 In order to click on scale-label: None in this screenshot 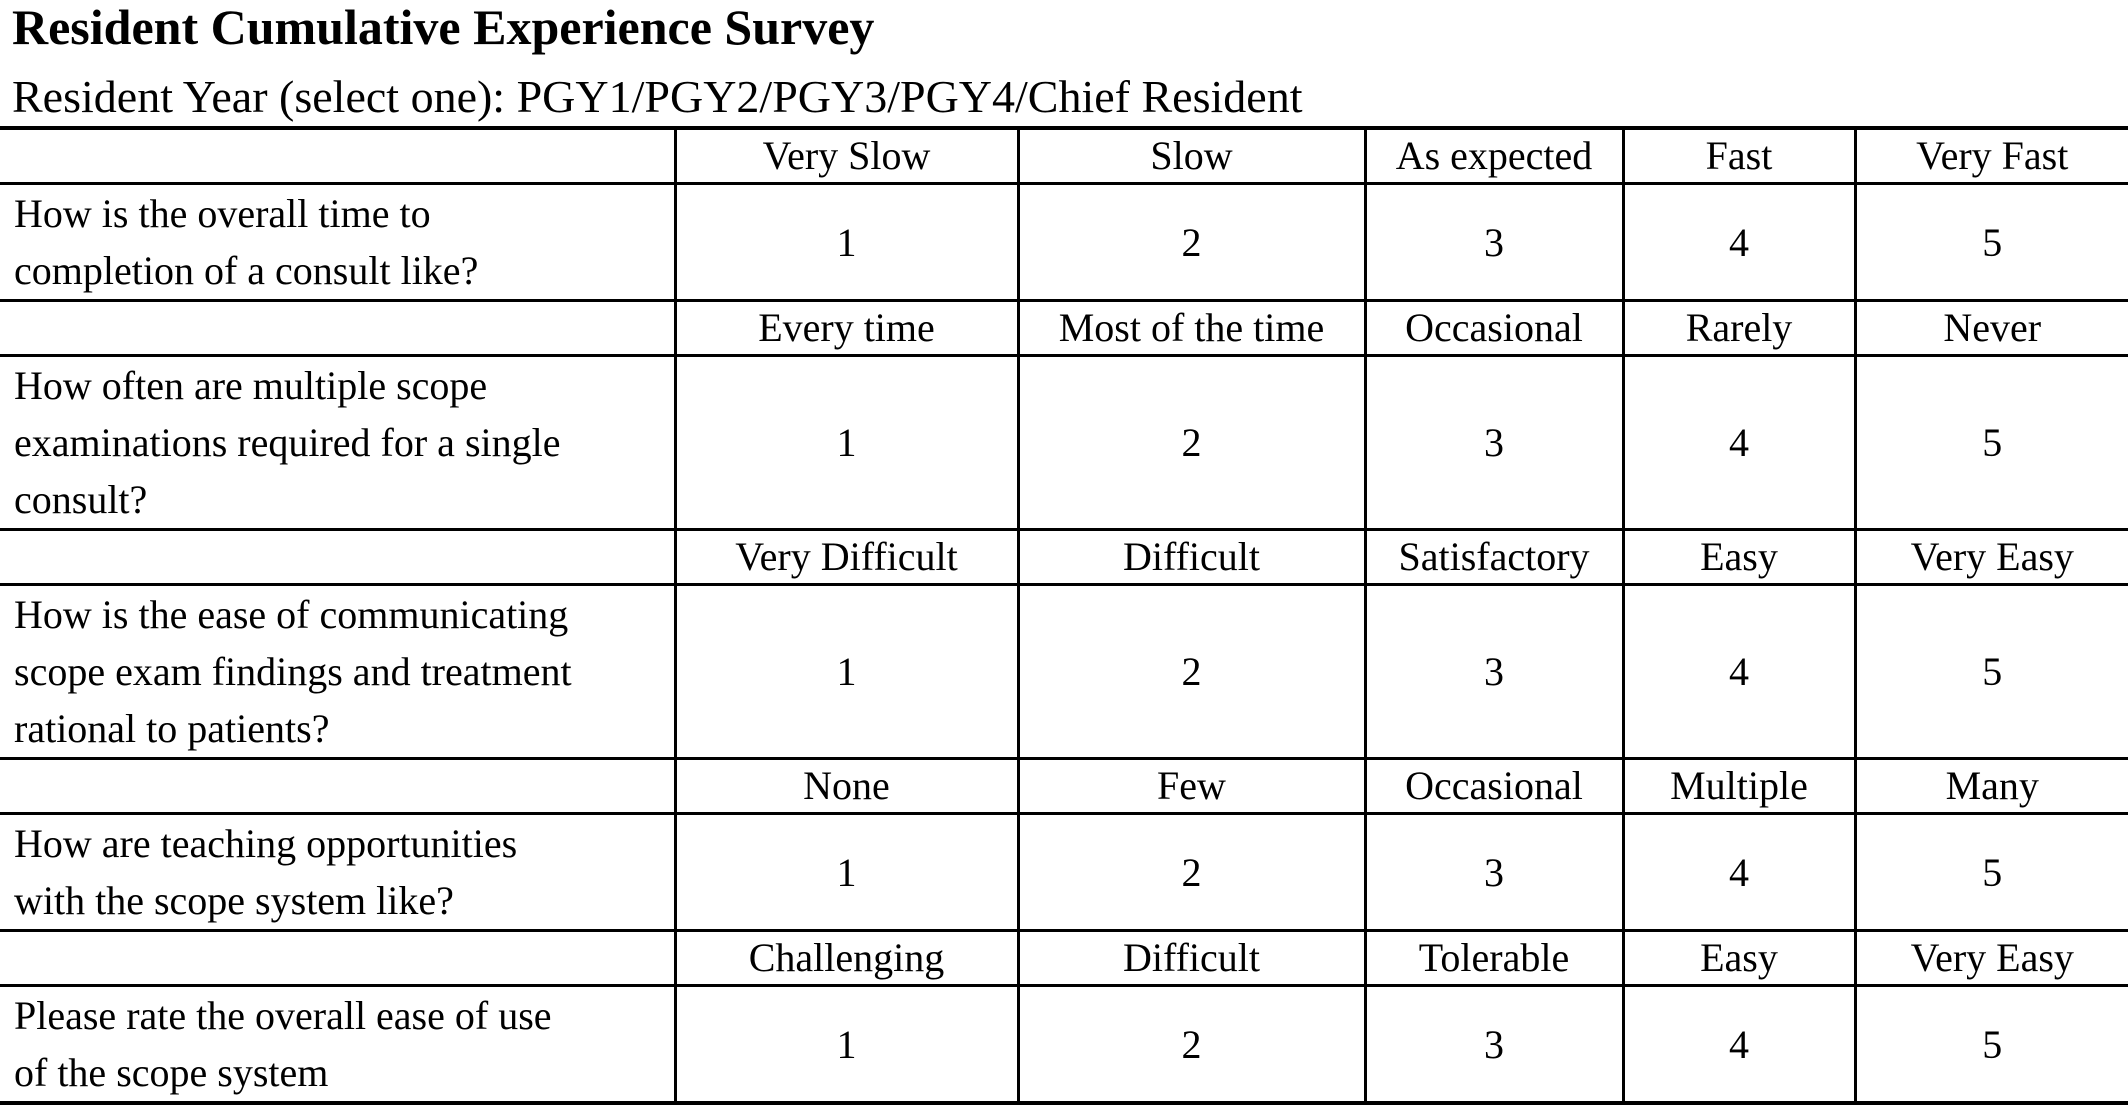, I will do `click(846, 786)`.